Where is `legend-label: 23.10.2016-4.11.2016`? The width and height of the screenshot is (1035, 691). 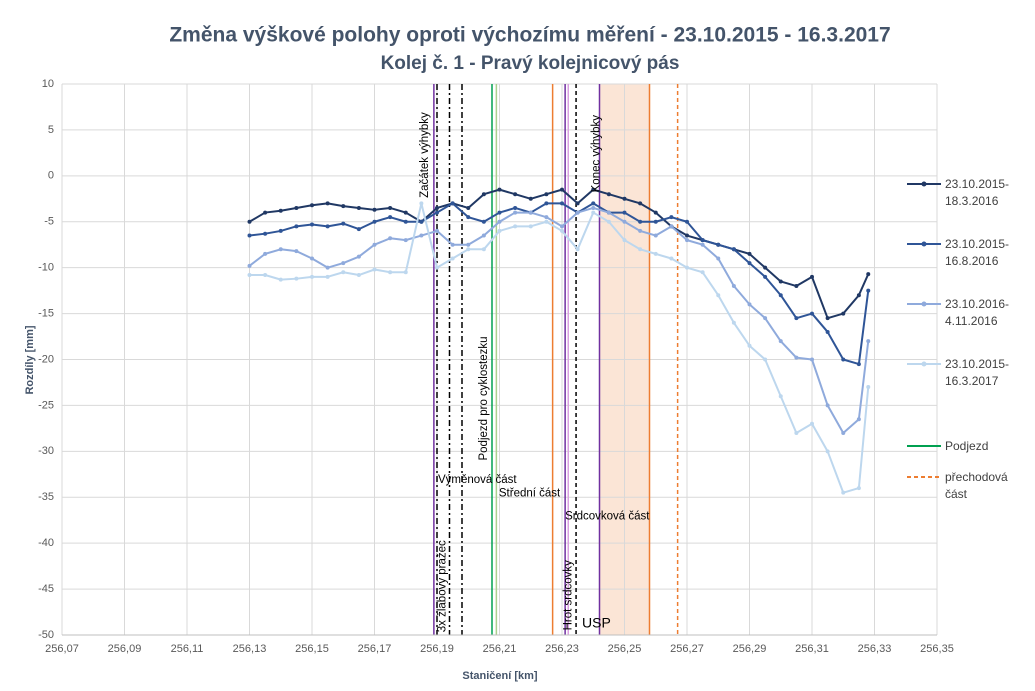 legend-label: 23.10.2016-4.11.2016 is located at coordinates (977, 312).